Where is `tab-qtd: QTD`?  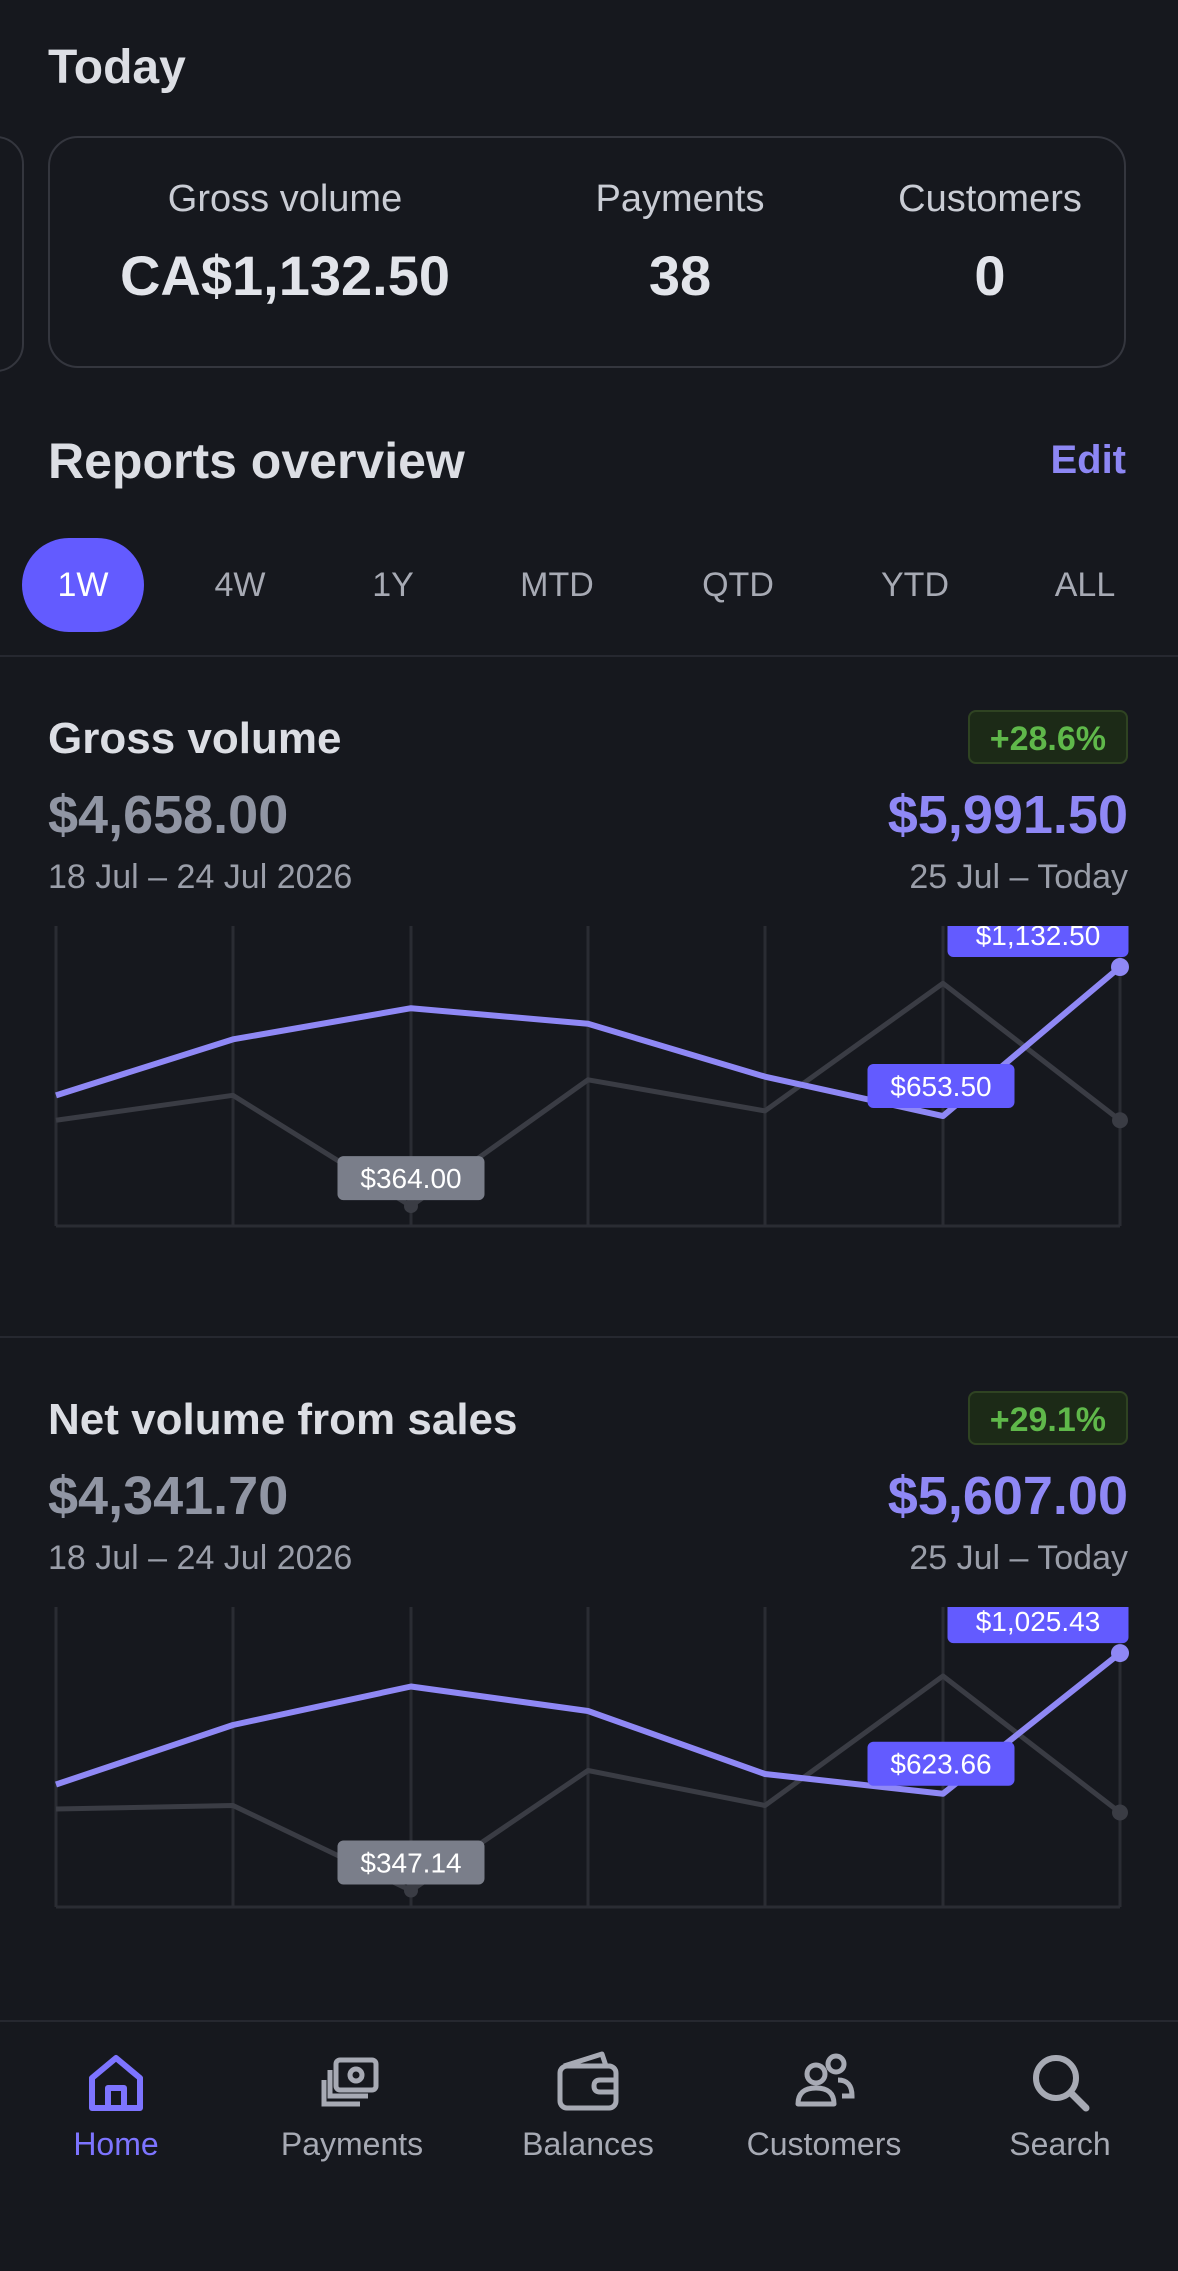
tab-qtd: QTD is located at coordinates (738, 585).